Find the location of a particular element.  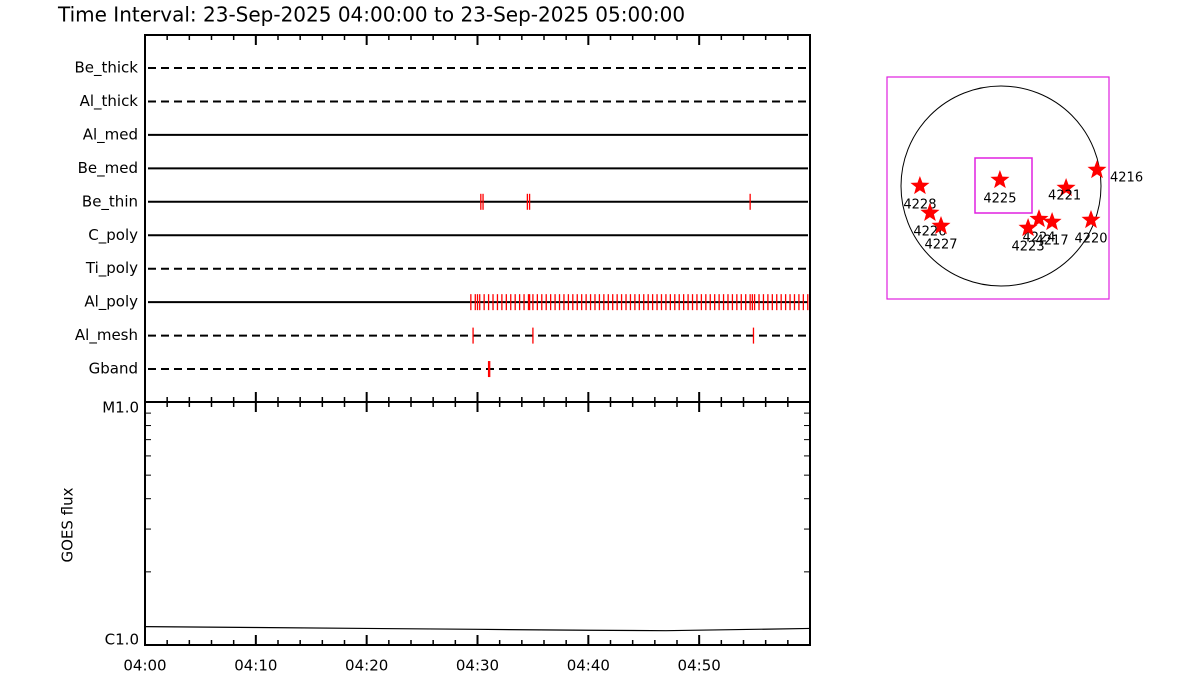

row-label: Al_poly is located at coordinates (111, 302).